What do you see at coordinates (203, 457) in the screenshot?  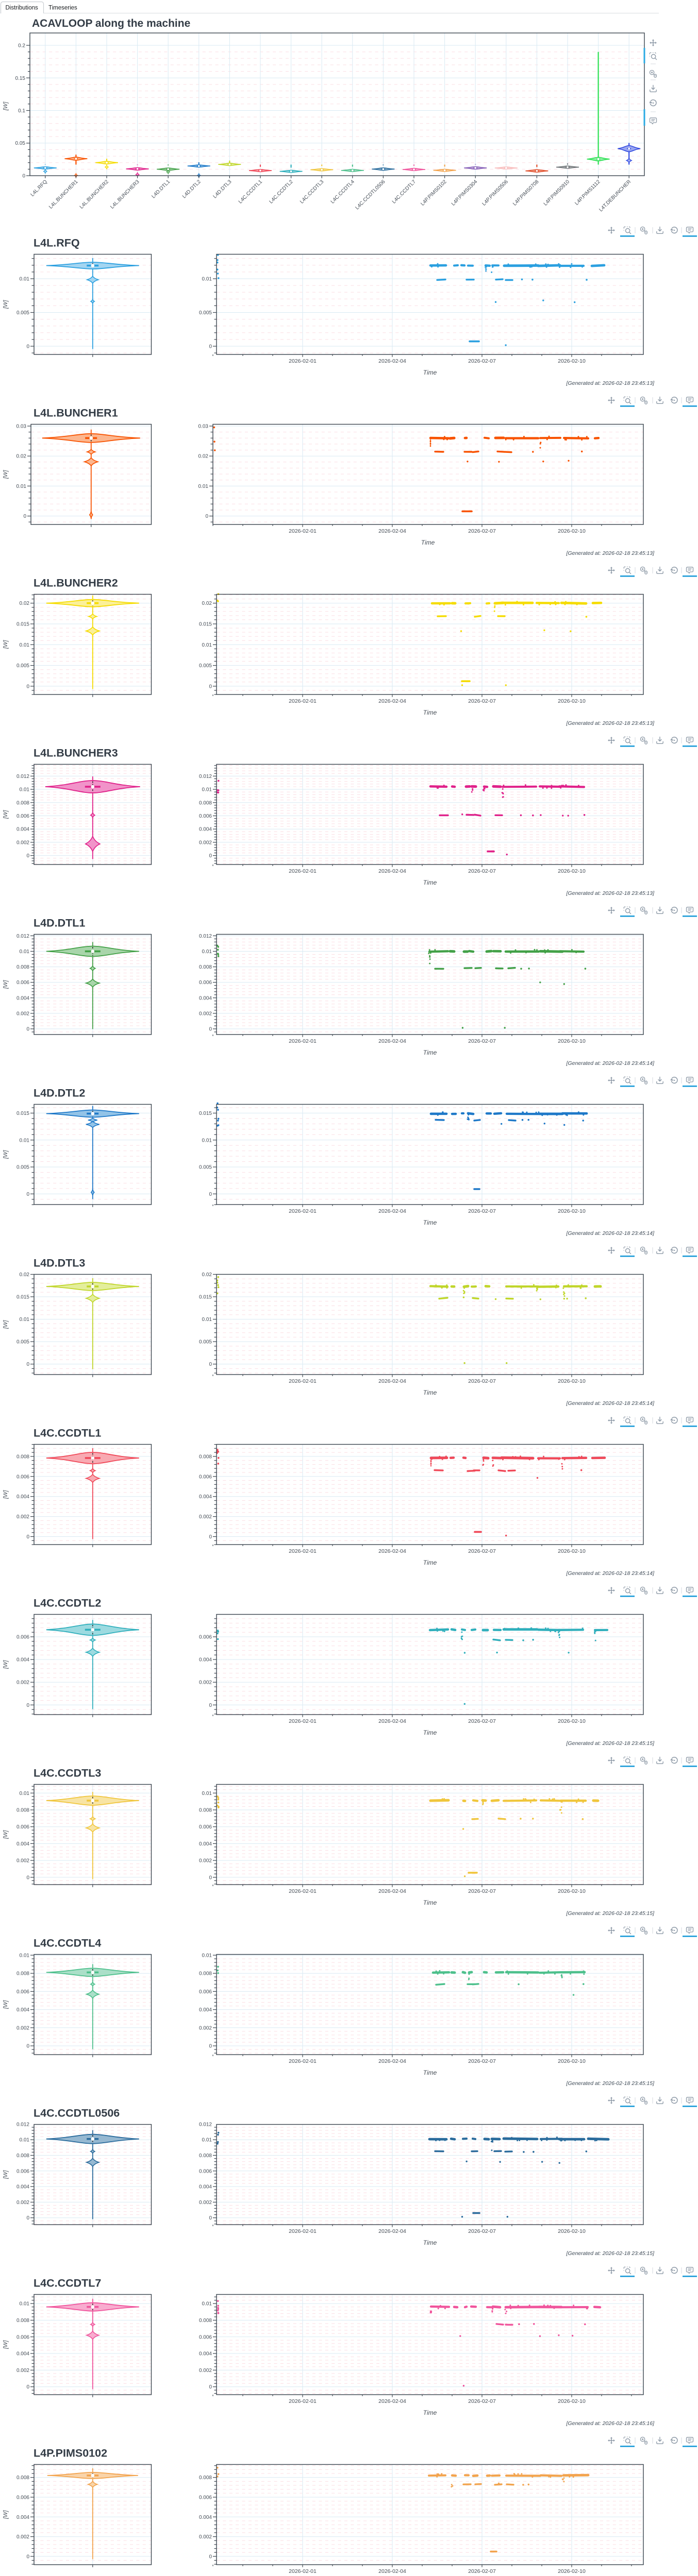 I see `svg-text: 0.02` at bounding box center [203, 457].